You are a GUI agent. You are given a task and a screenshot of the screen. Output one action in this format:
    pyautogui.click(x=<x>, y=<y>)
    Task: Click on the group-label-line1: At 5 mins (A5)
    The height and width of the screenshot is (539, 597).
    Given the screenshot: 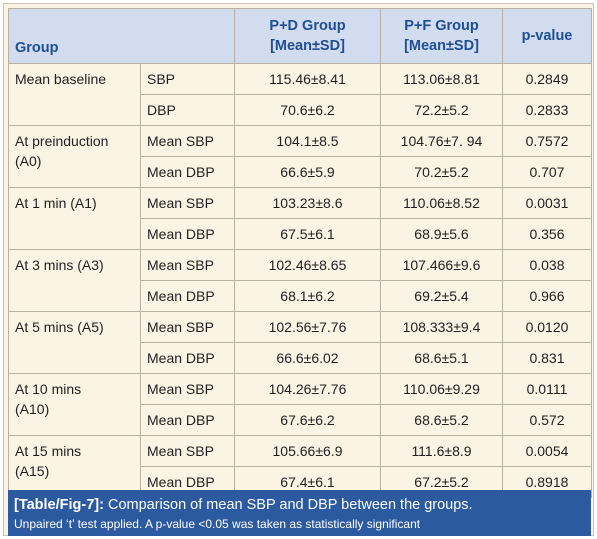 What is the action you would take?
    pyautogui.click(x=59, y=327)
    